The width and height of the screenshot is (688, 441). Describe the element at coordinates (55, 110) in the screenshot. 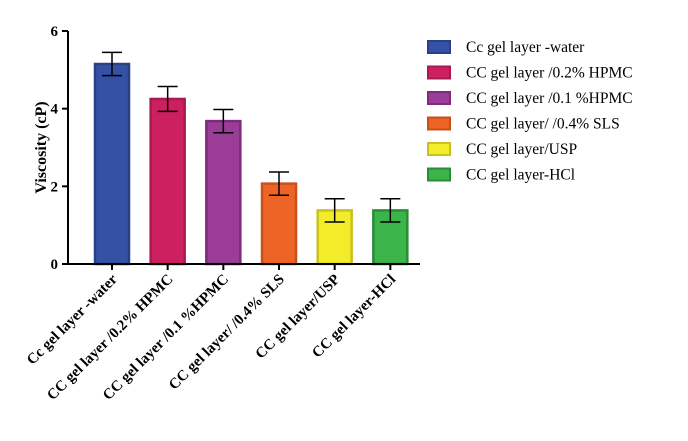

I see `y-tick-label: 4` at that location.